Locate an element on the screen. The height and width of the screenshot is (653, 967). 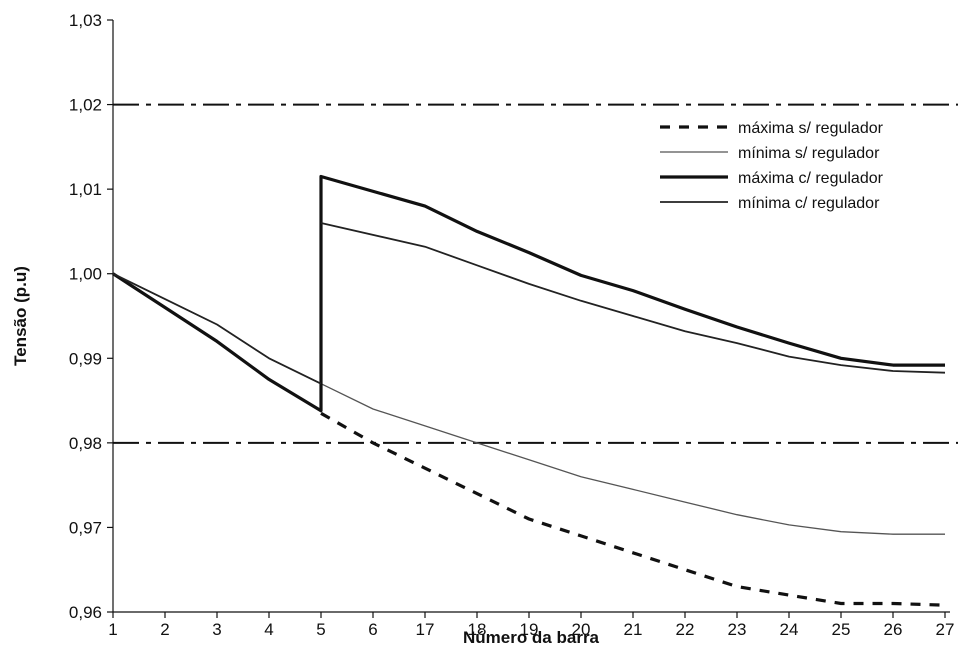
x-tick-label: 2 is located at coordinates (164, 629).